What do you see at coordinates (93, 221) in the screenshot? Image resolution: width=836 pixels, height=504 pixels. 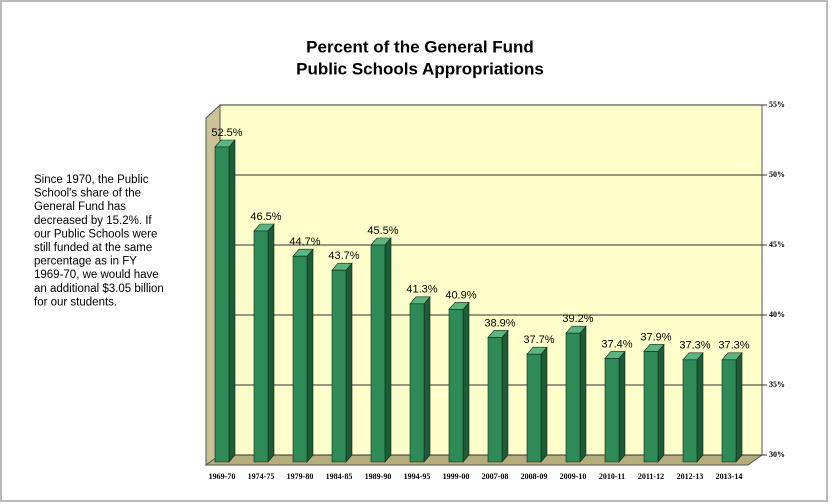 I see `annotation-line: decreased by 15.2%. If` at bounding box center [93, 221].